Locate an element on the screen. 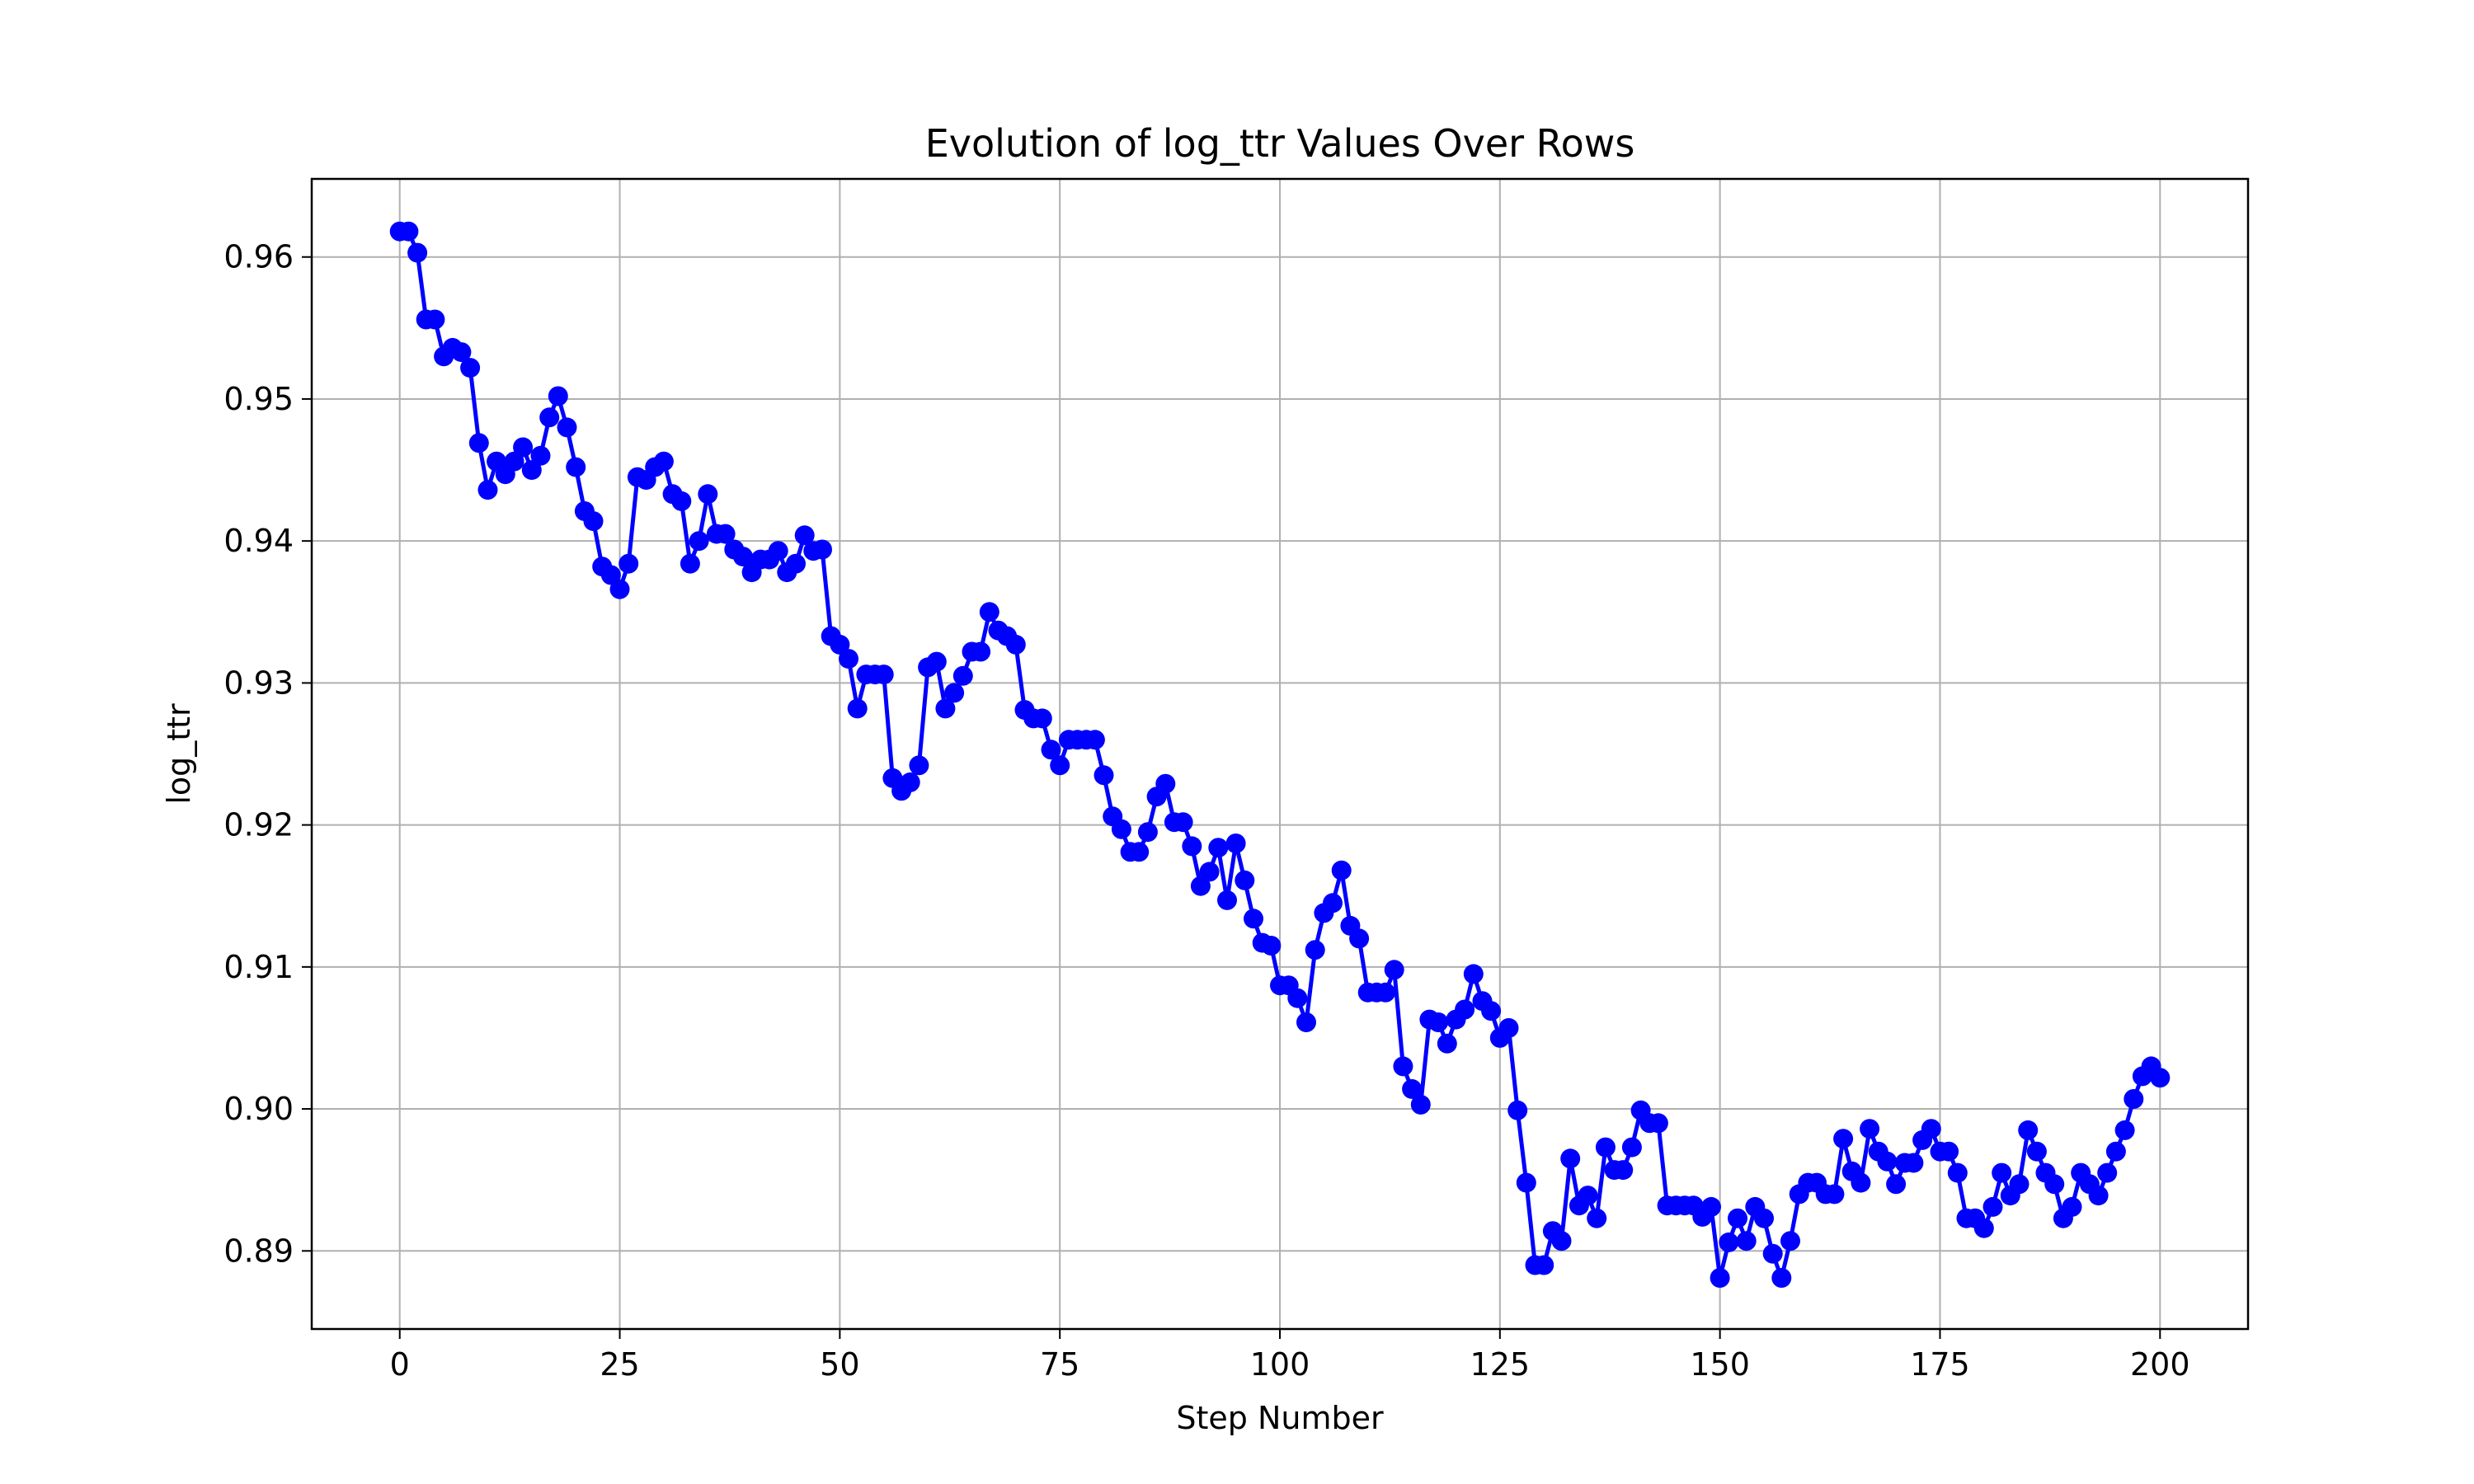 This screenshot has height=1484, width=2474. x-axis-label: Step Number is located at coordinates (1280, 1418).